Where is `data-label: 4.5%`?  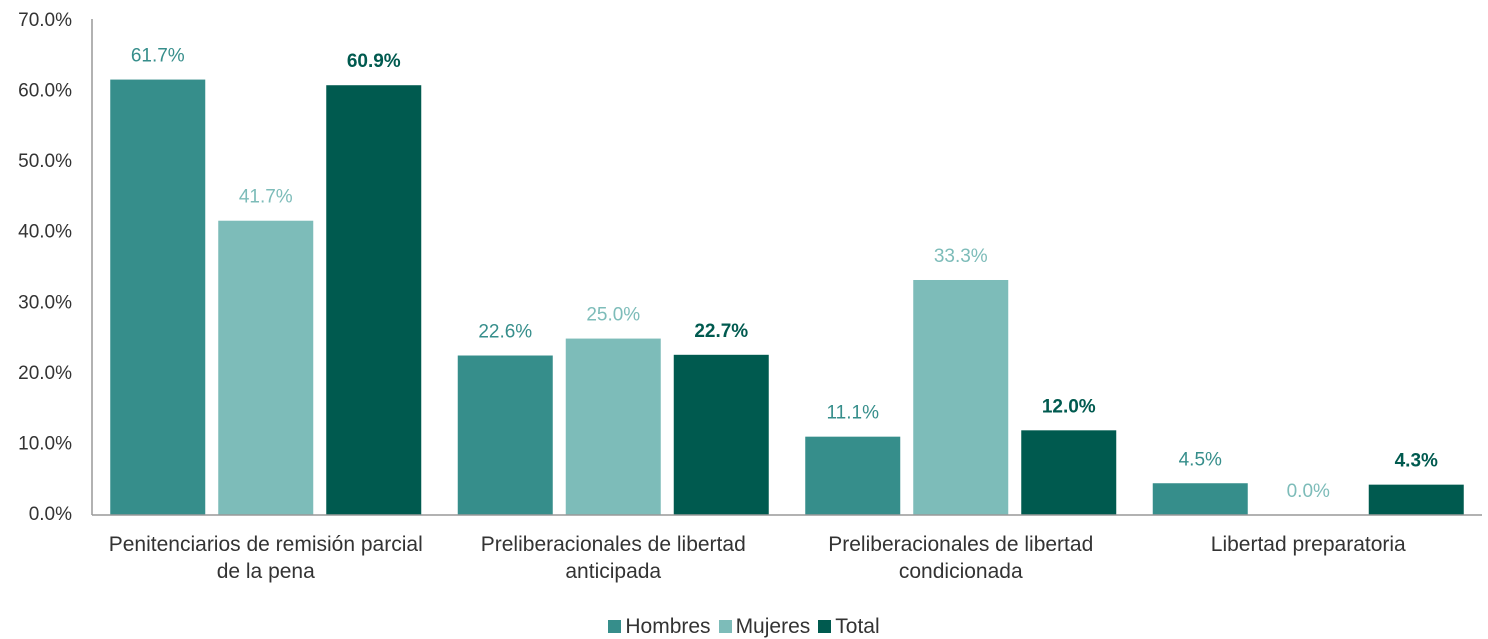
data-label: 4.5% is located at coordinates (1200, 459).